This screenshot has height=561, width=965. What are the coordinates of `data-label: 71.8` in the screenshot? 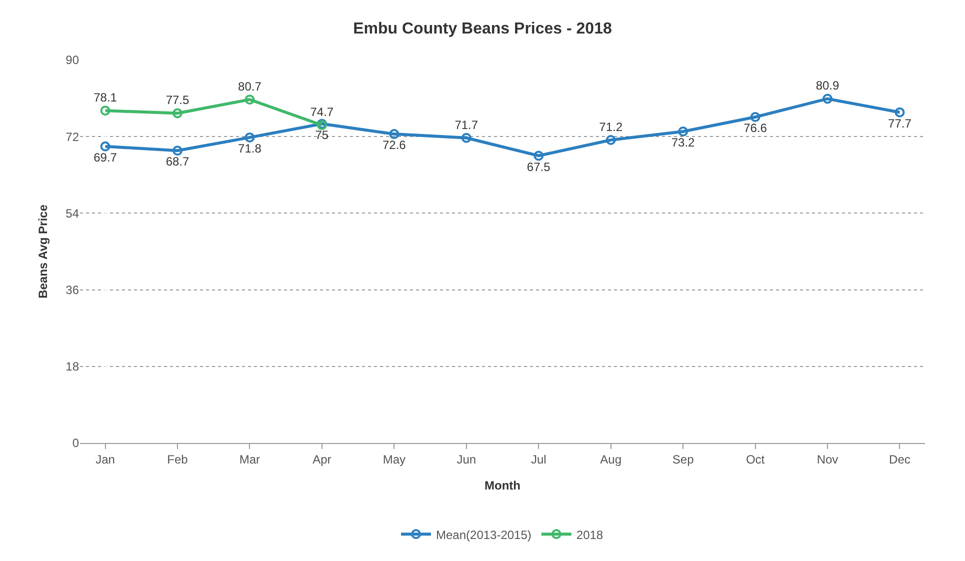 It's located at (250, 148).